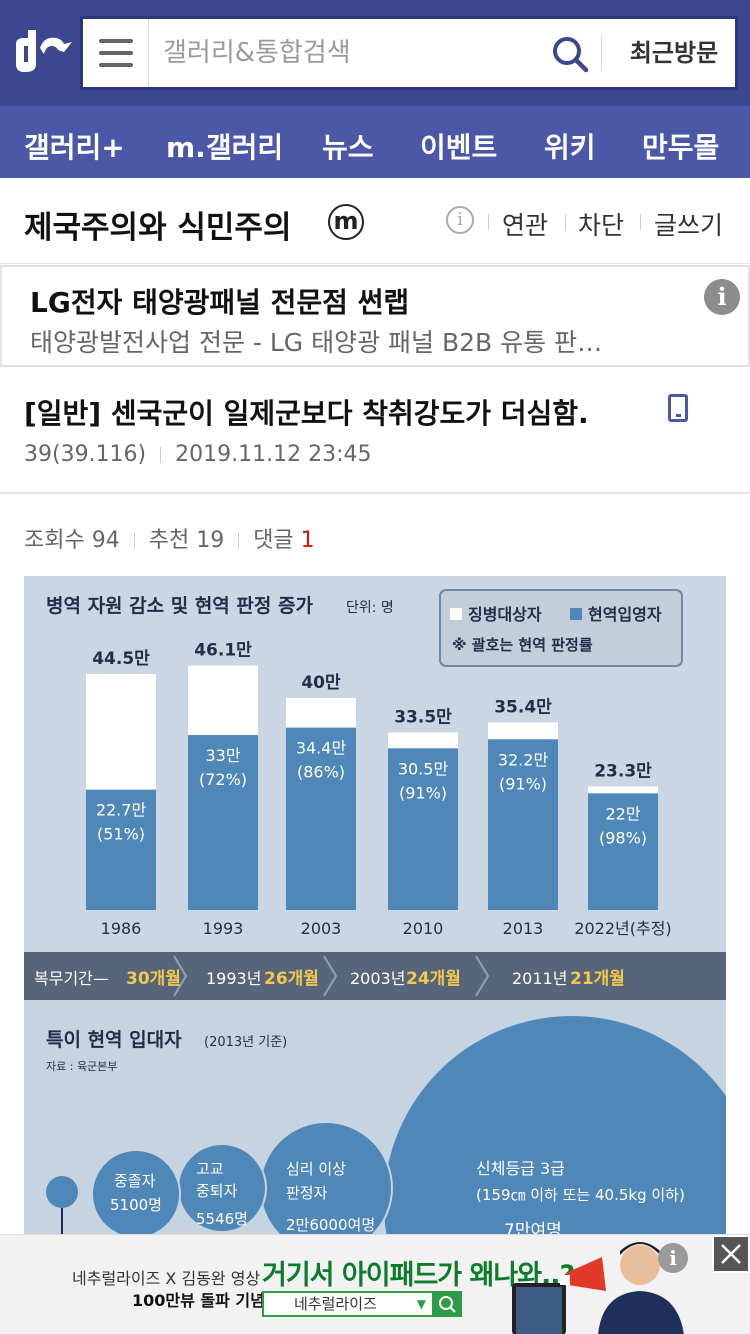  I want to click on ratio-label: (91%), so click(423, 792).